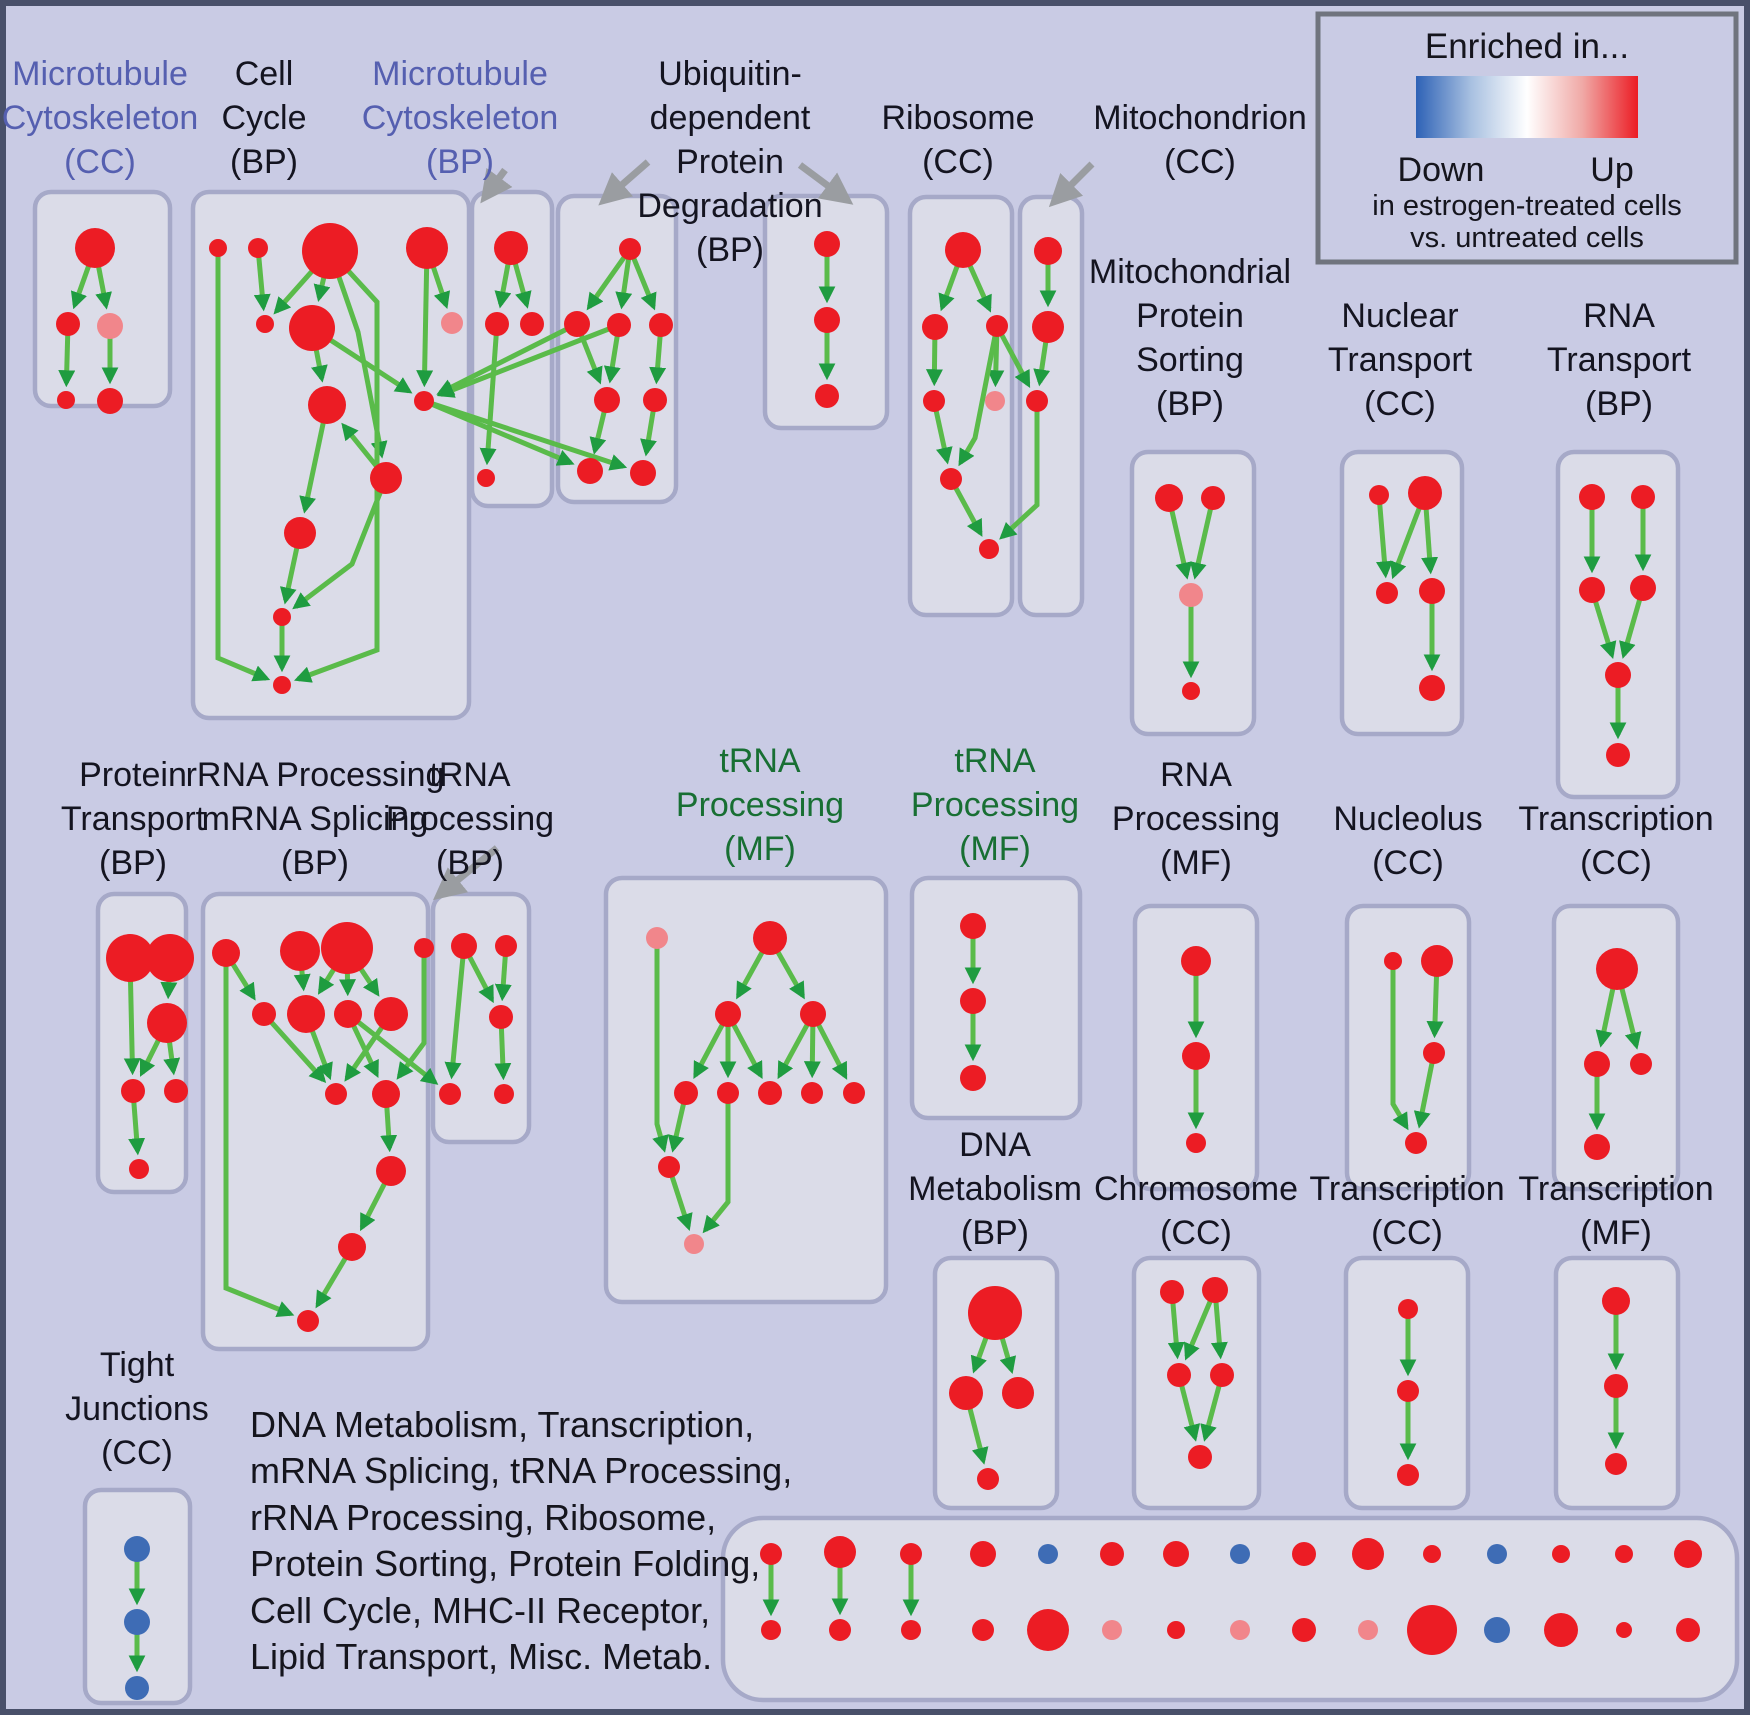 The height and width of the screenshot is (1715, 1750). I want to click on group-label-trna-processing-mf-1-line-1: Processing, so click(760, 805).